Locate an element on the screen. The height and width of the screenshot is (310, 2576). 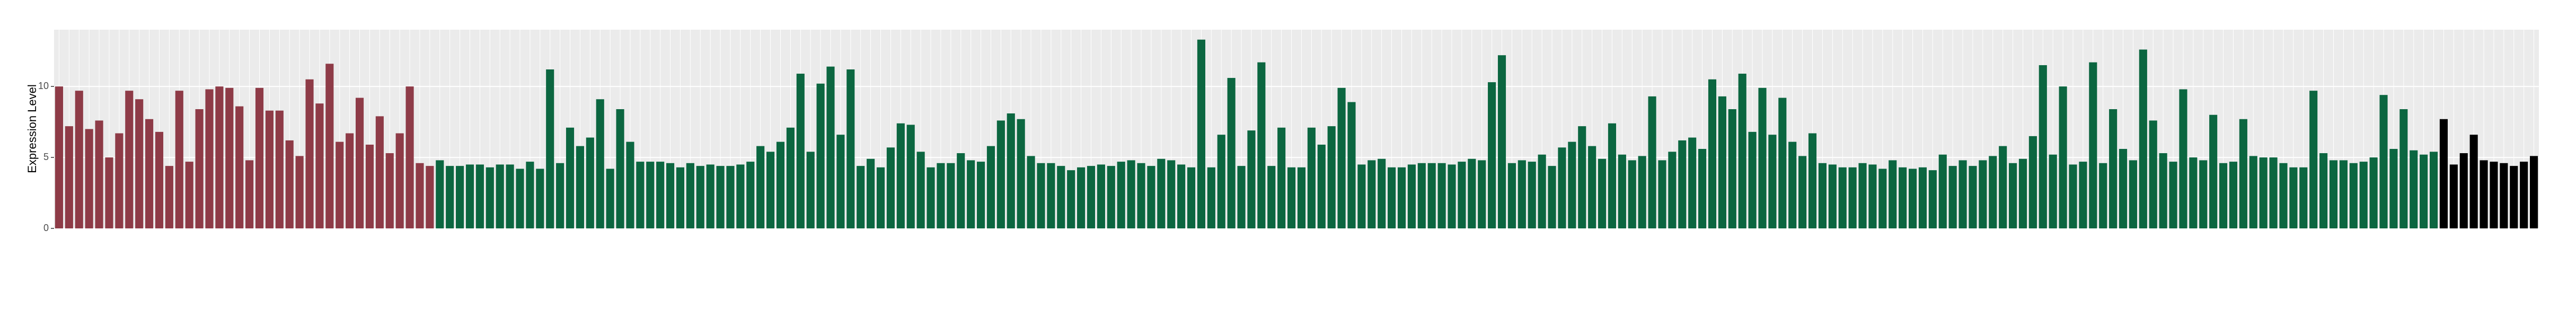
y-tick-label: 10 is located at coordinates (43, 86).